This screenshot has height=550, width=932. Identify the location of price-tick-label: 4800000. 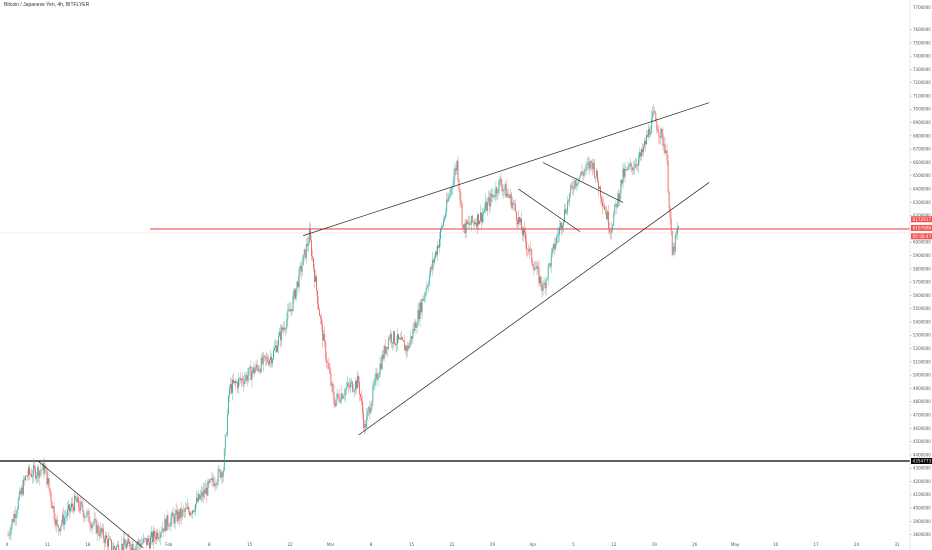
(922, 401).